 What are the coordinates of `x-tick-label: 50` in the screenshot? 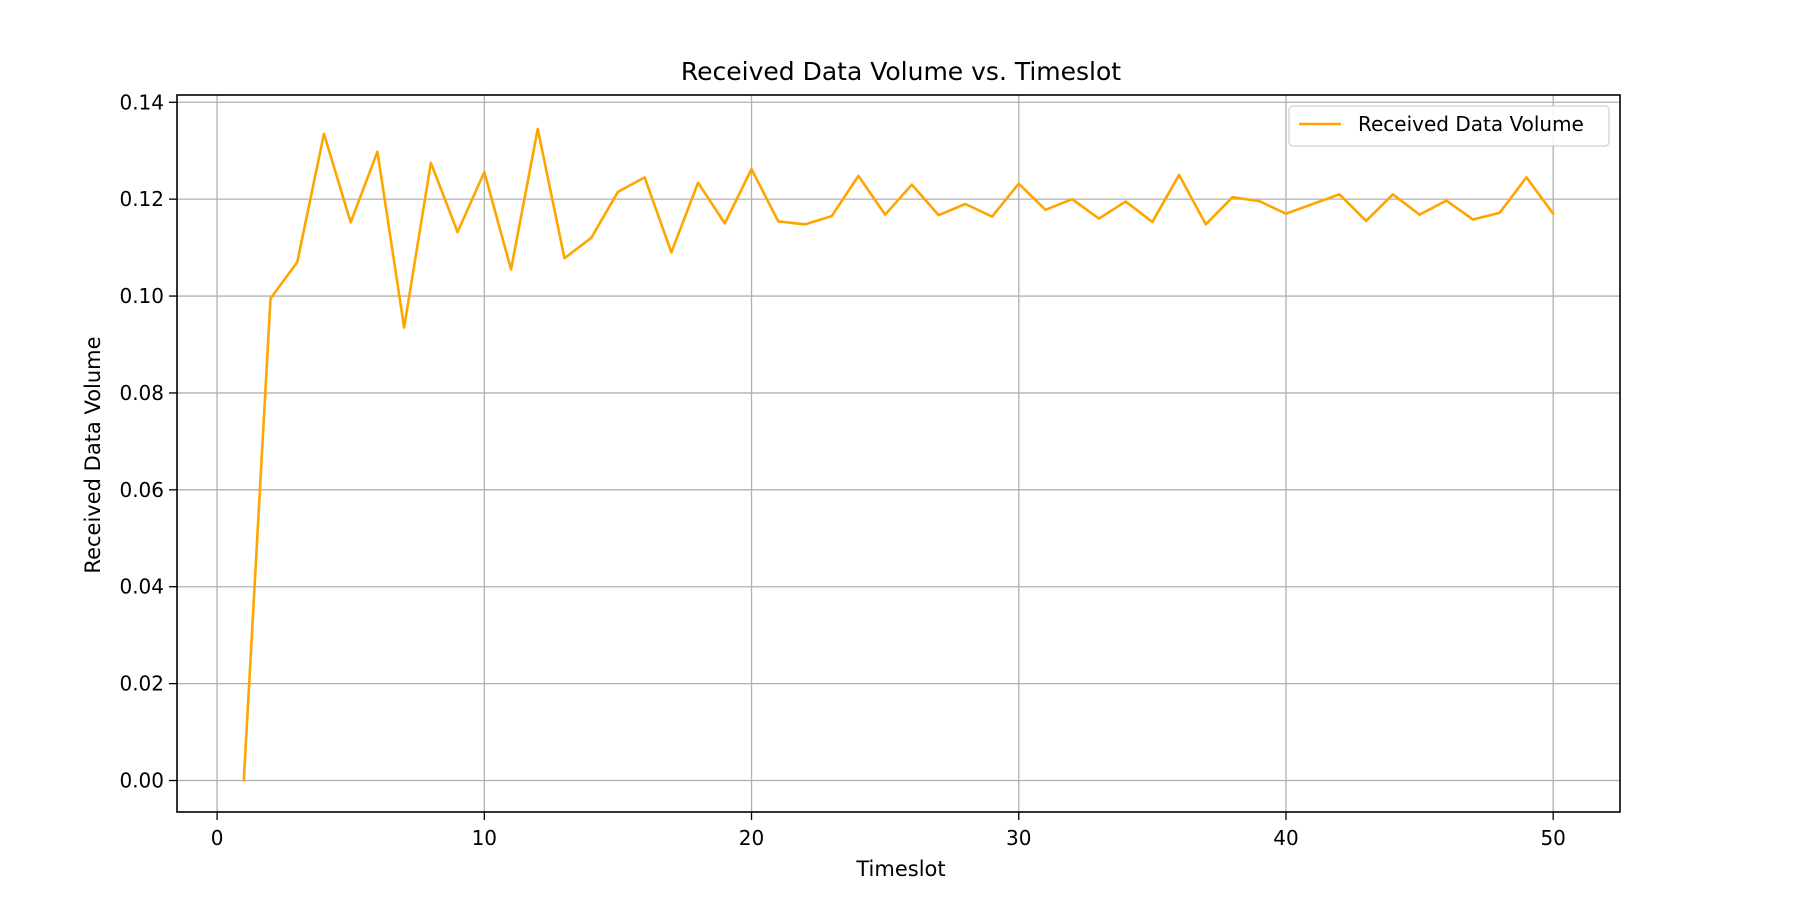 It's located at (1552, 838).